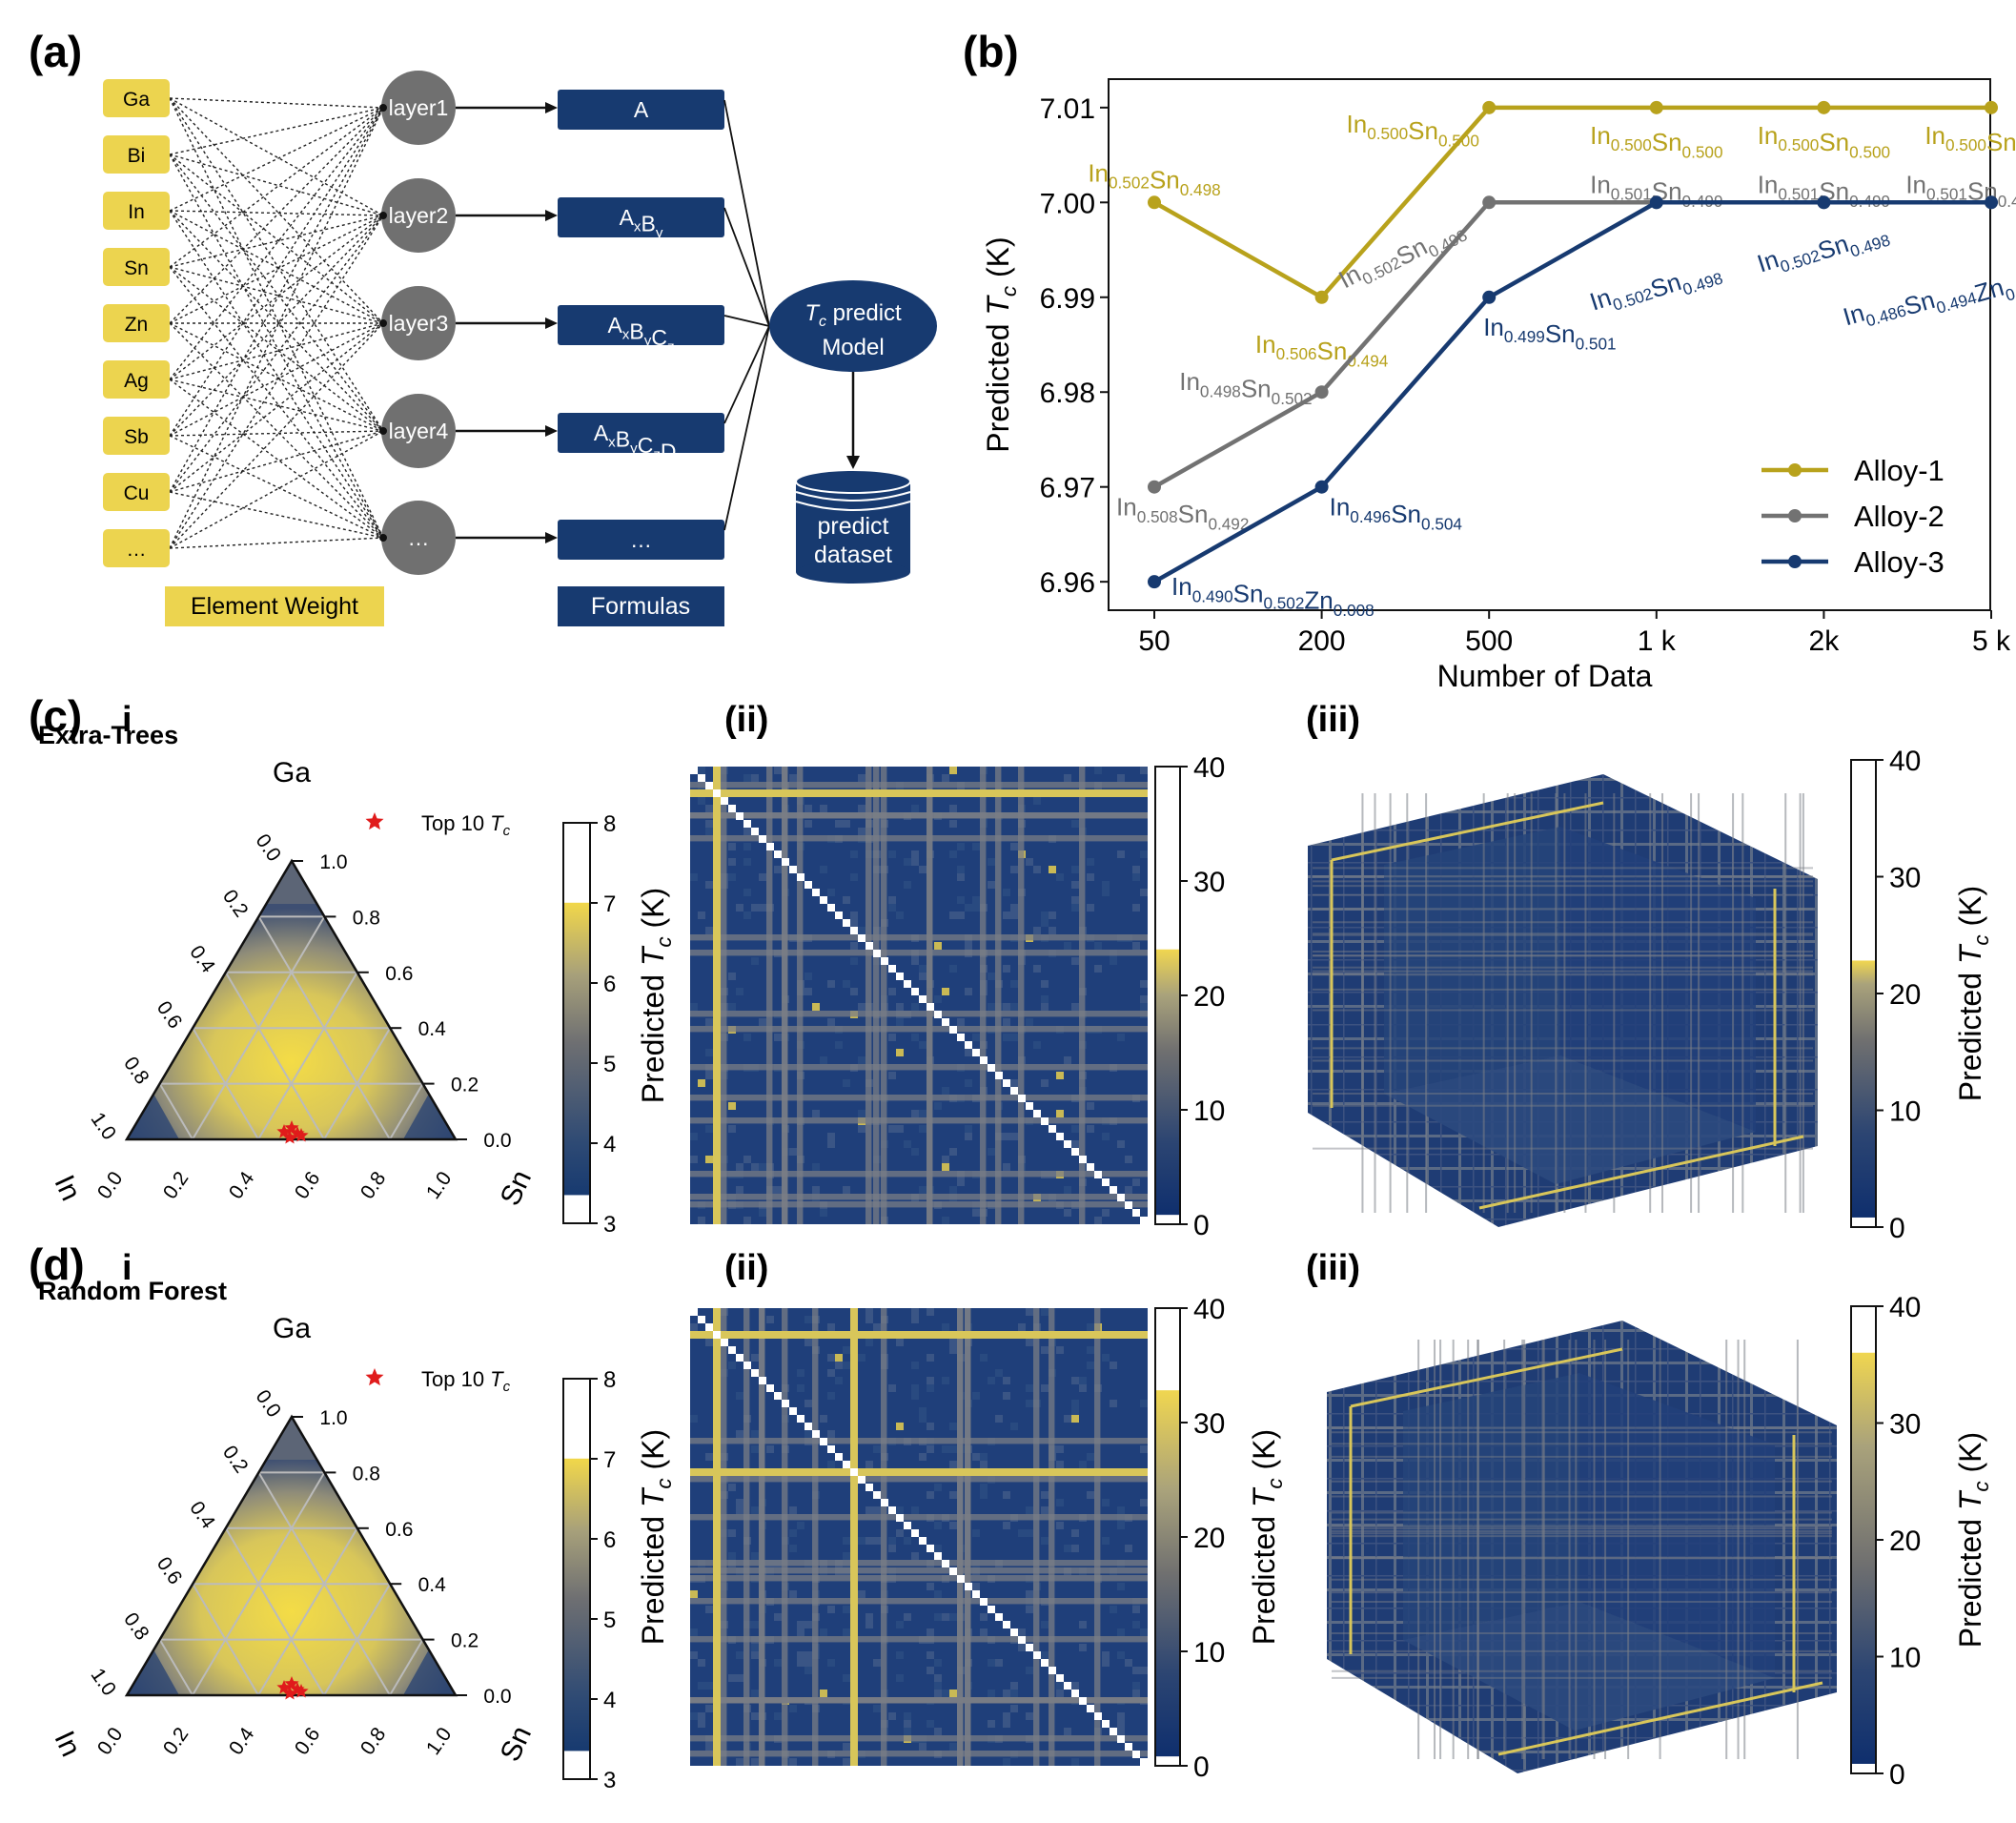 The width and height of the screenshot is (2016, 1823). What do you see at coordinates (1667, 142) in the screenshot?
I see `text-part: Sn` at bounding box center [1667, 142].